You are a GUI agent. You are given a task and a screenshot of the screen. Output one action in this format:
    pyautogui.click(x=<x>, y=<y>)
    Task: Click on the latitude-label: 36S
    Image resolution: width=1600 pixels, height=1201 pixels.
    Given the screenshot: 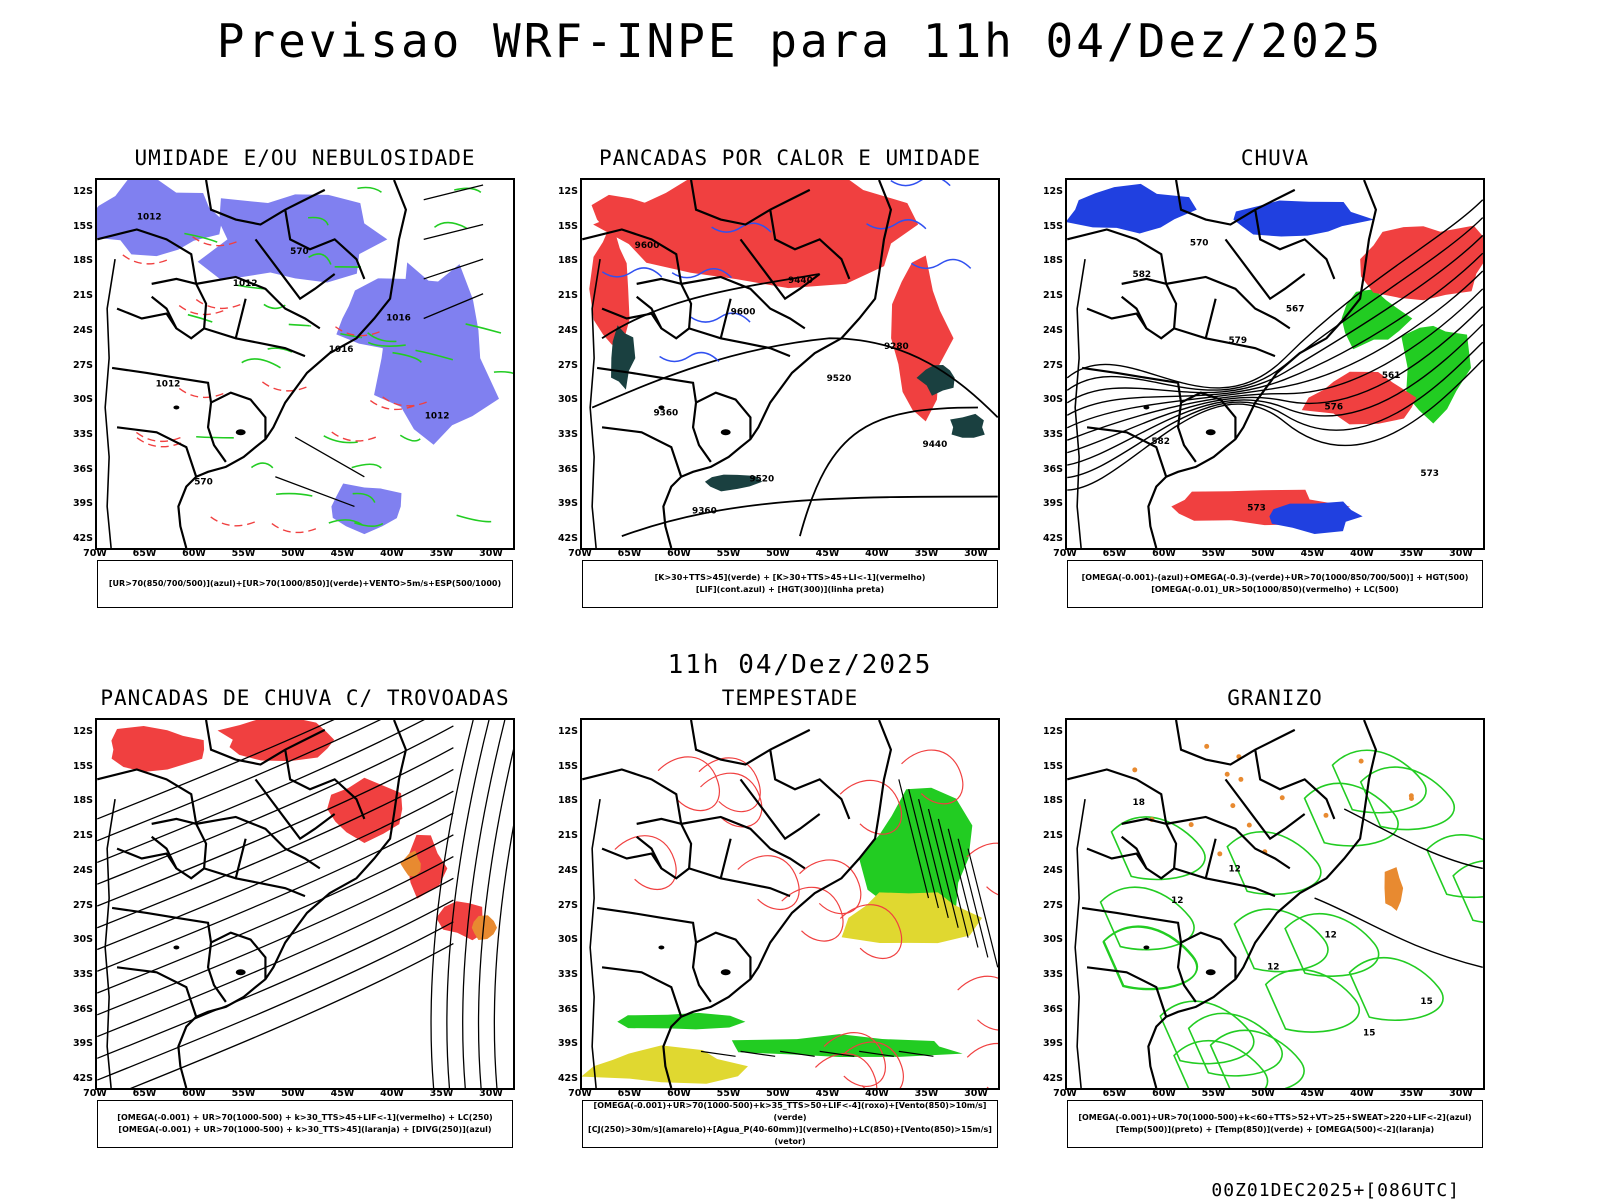 What is the action you would take?
    pyautogui.click(x=565, y=1009)
    